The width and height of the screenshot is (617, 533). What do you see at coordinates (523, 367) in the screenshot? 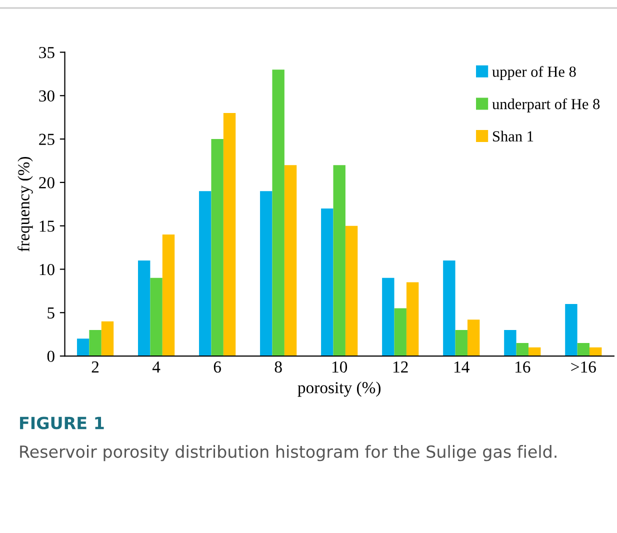
I see `x-tick-label: 16` at bounding box center [523, 367].